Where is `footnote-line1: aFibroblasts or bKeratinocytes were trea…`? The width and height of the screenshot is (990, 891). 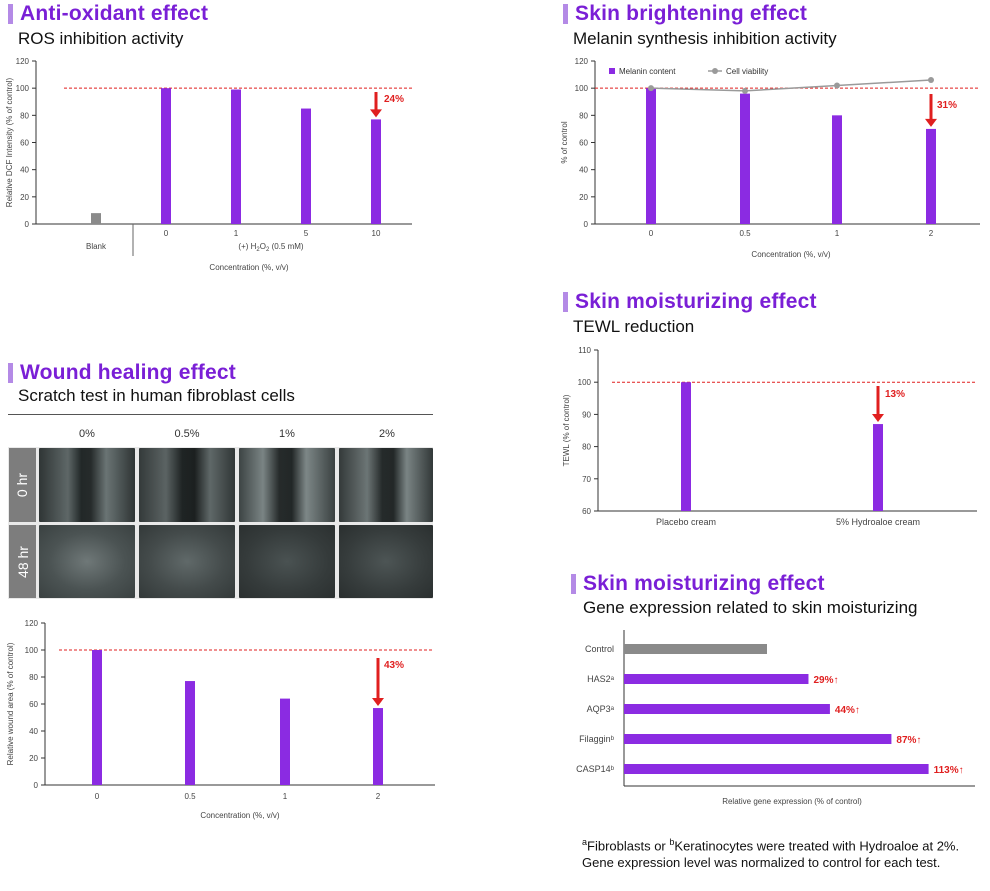 footnote-line1: aFibroblasts or bKeratinocytes were trea… is located at coordinates (771, 845).